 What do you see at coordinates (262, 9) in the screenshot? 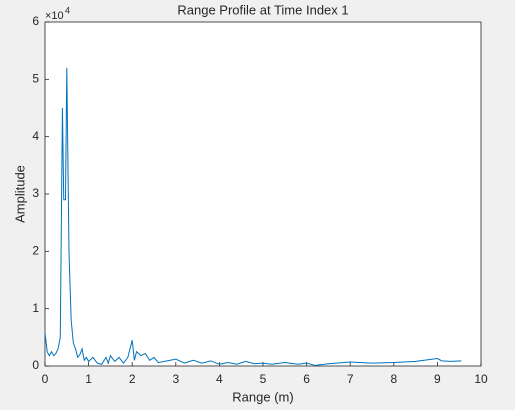
I see `chart-title: Range Profile at Time Index 1` at bounding box center [262, 9].